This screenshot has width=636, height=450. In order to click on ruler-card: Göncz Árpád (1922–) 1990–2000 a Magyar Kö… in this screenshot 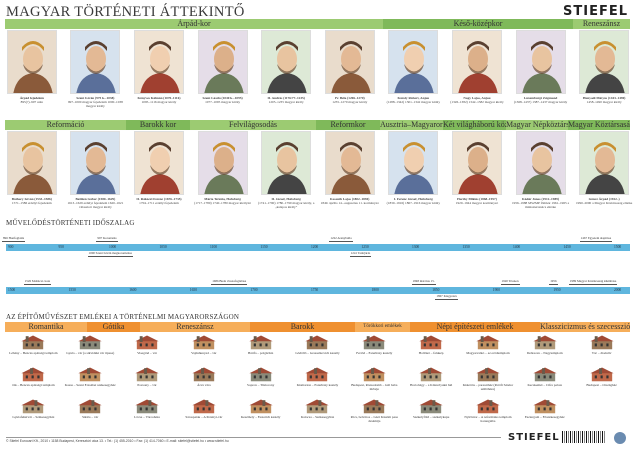, I will do `click(604, 170)`.